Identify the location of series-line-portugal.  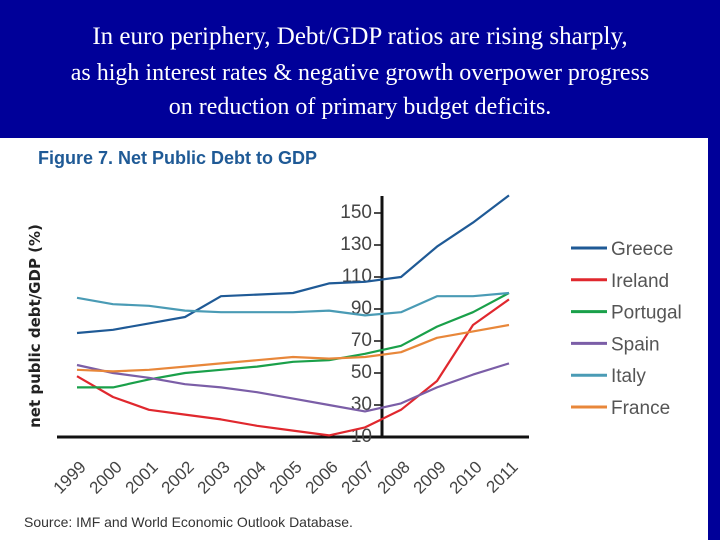
(293, 340).